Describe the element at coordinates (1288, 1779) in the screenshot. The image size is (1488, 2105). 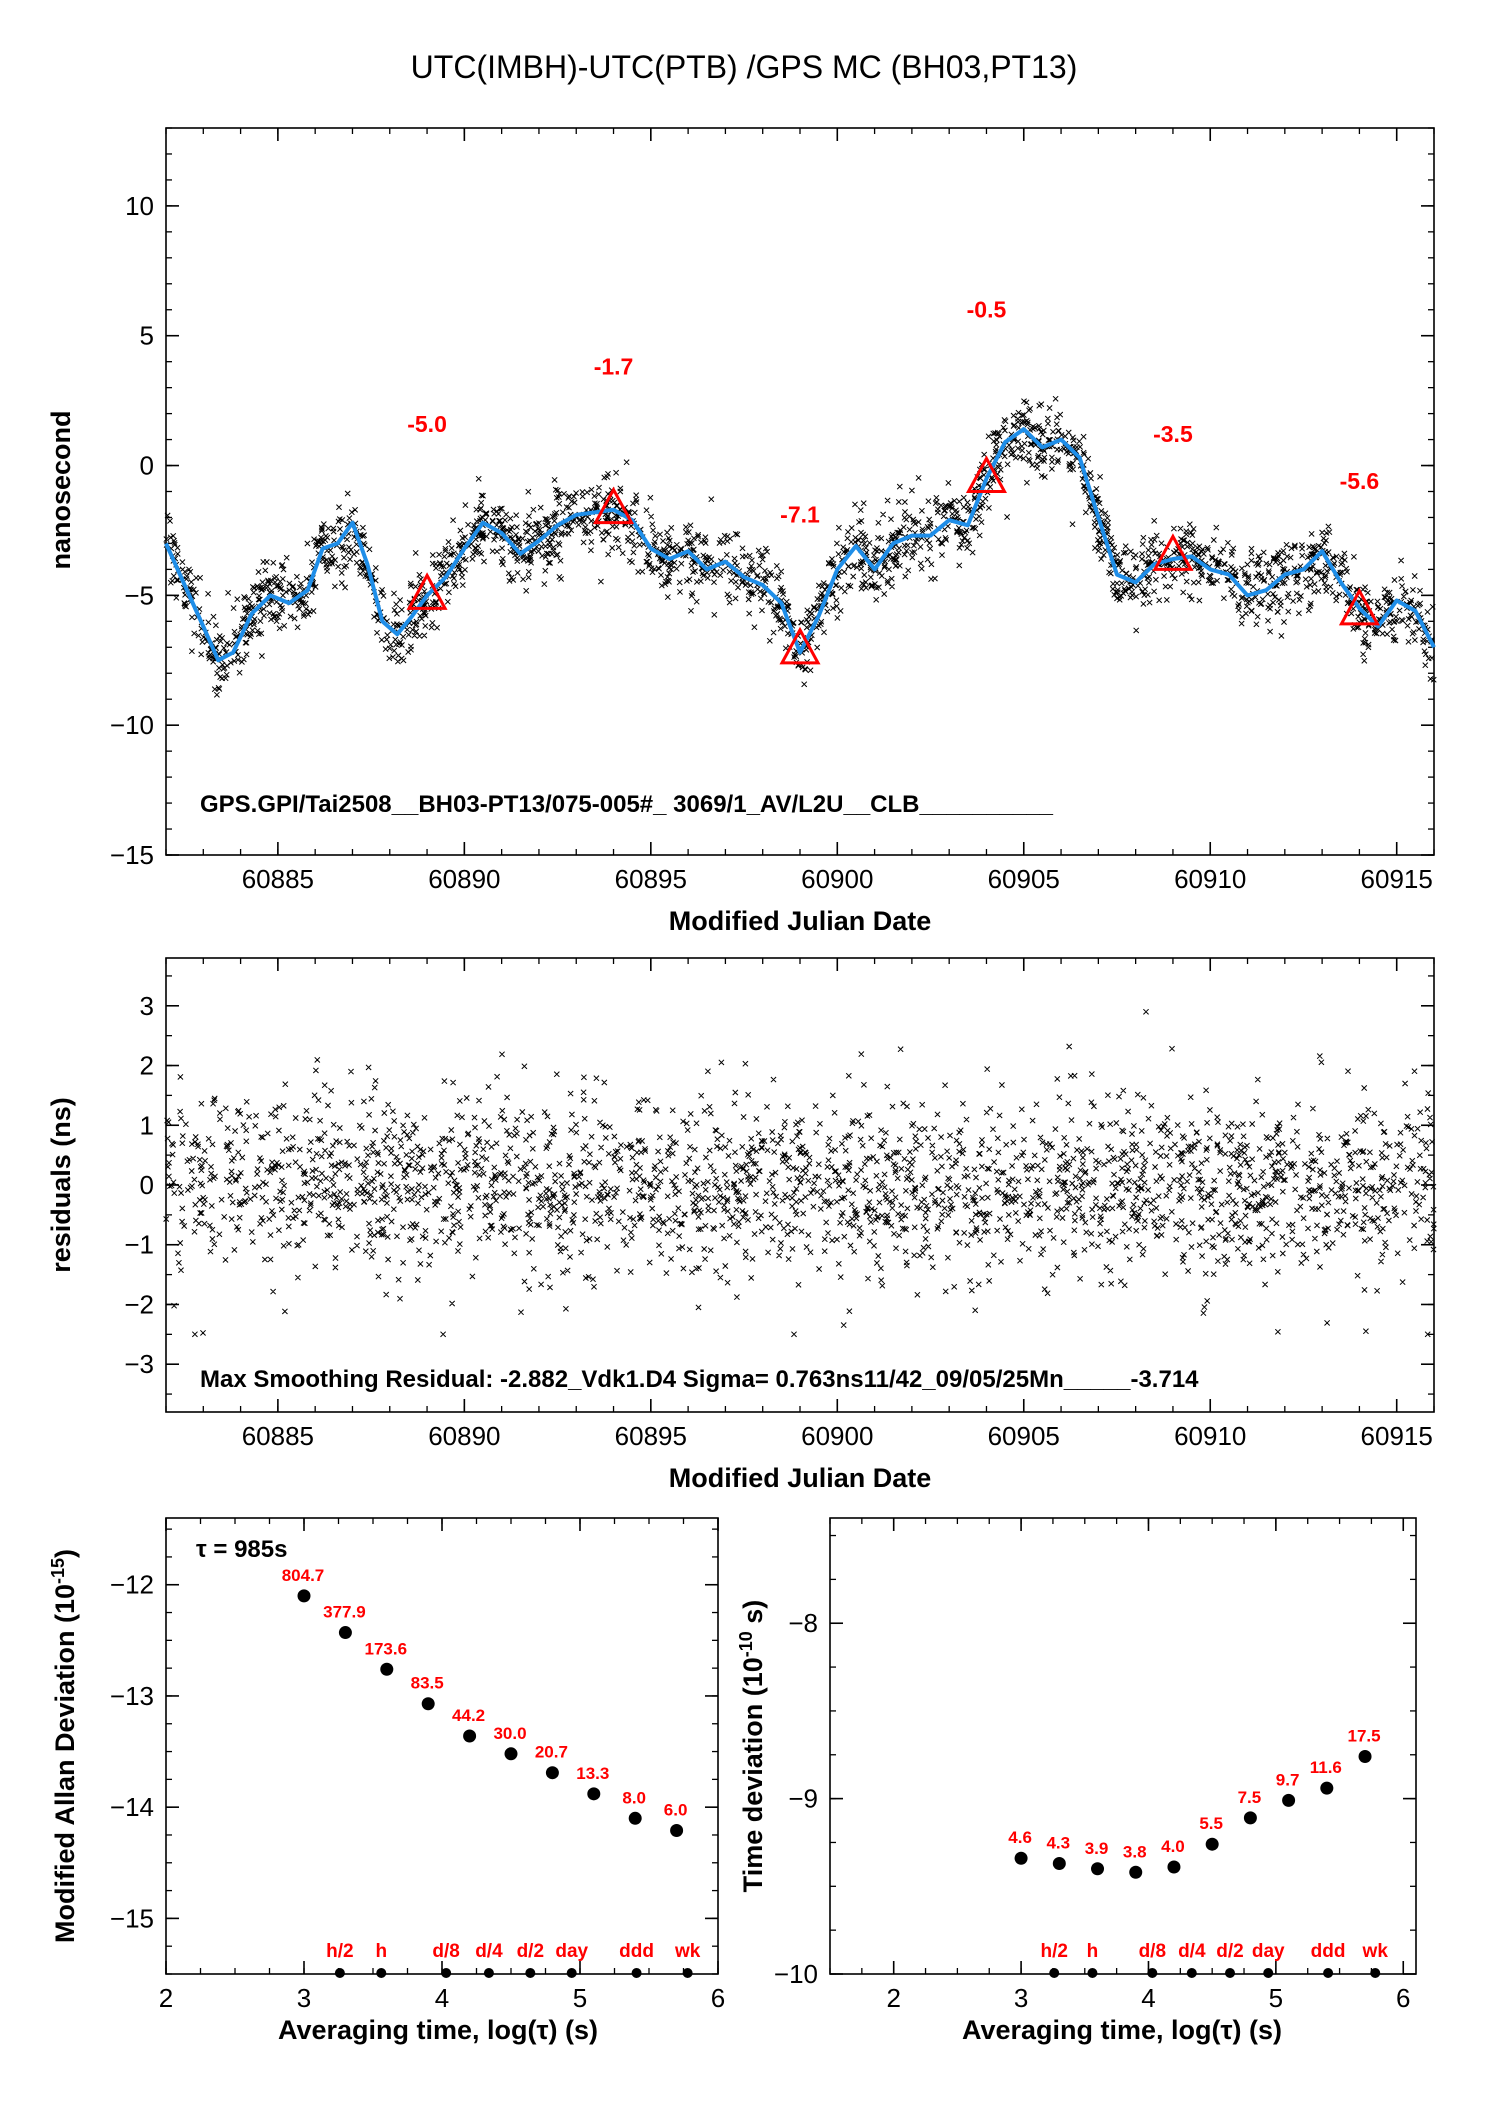
I see `deviation-value-label: 9.7` at that location.